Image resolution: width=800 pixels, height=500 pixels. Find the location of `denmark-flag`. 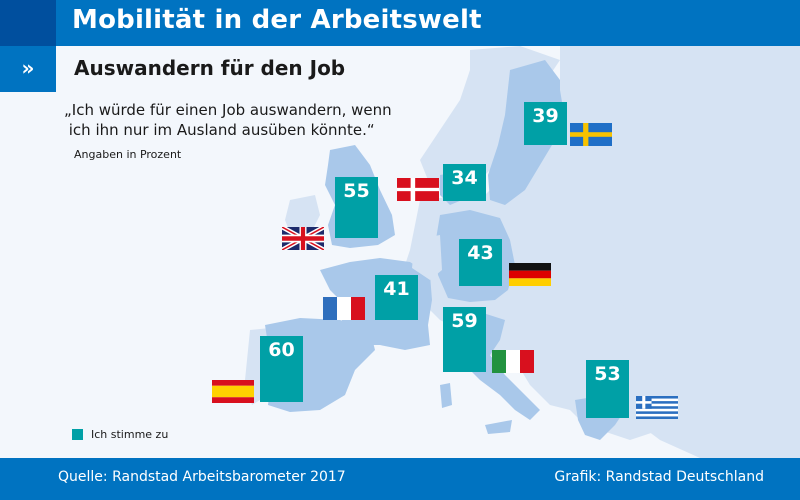

denmark-flag is located at coordinates (418, 189).